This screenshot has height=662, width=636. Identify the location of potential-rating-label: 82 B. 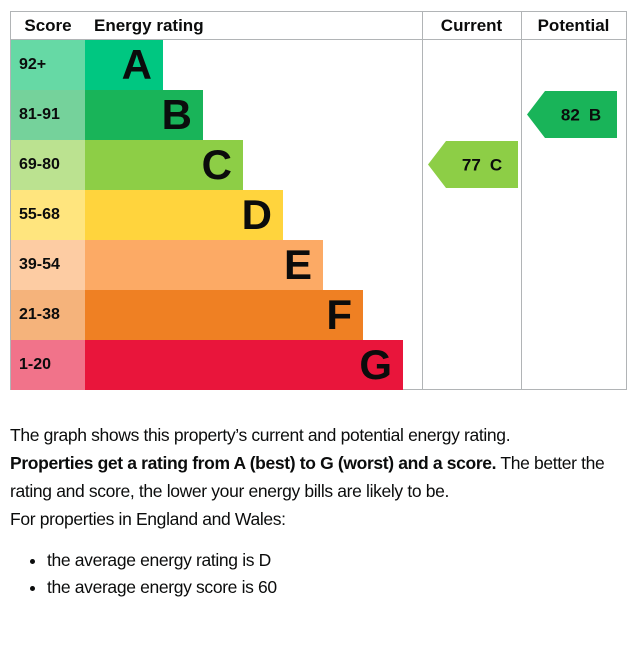
(581, 115).